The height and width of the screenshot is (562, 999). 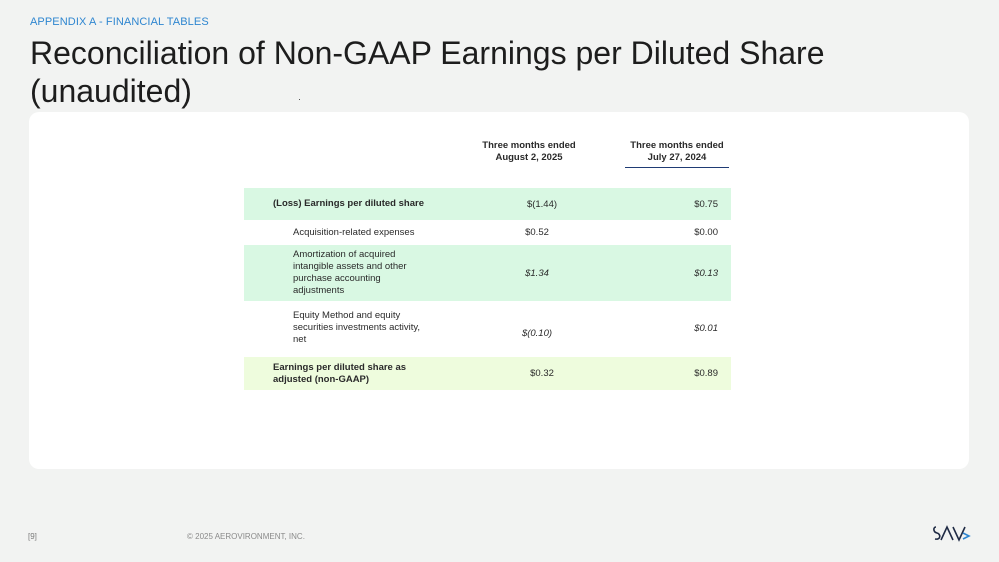 I want to click on company-logo, so click(x=952, y=533).